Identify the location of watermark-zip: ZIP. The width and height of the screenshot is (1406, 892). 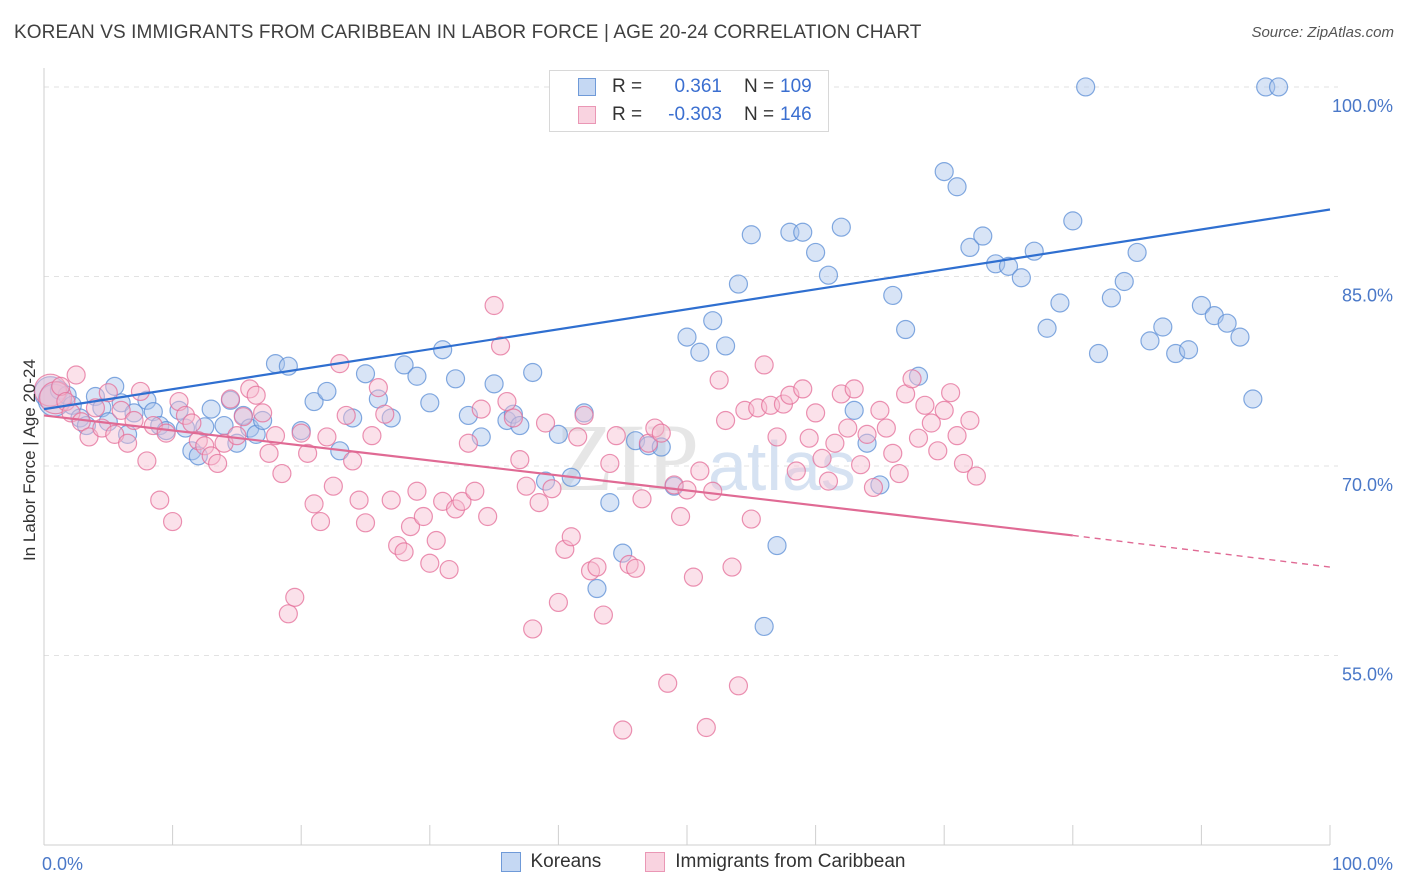
(627, 457).